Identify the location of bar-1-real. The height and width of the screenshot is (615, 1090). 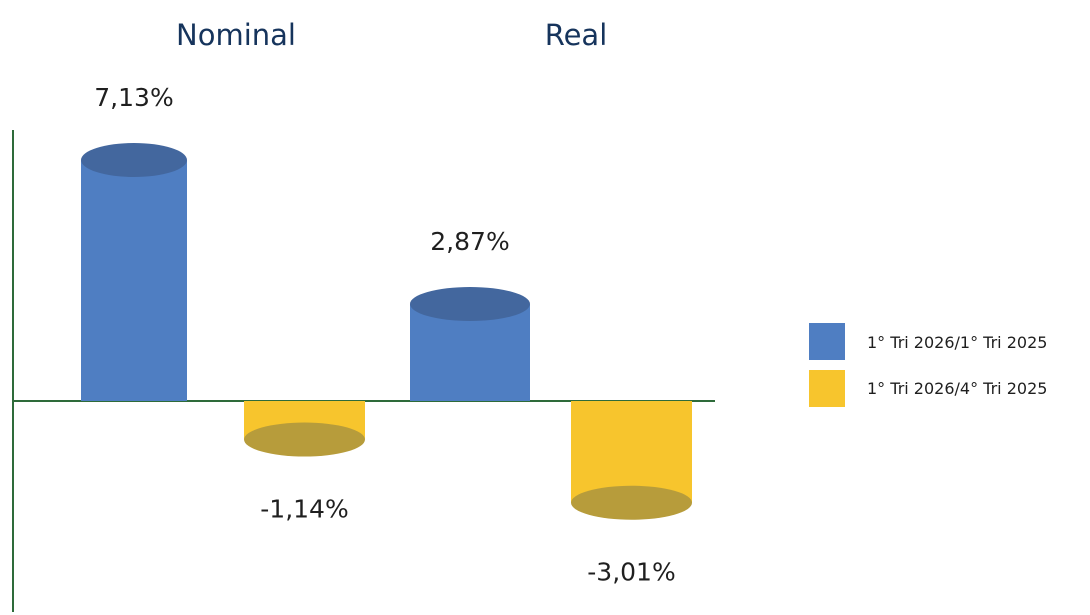
(470, 343).